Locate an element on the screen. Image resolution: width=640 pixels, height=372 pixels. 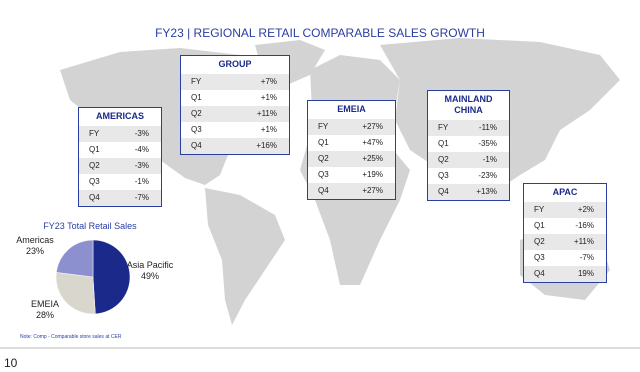
table-row: Q4 +13% is located at coordinates (468, 192).